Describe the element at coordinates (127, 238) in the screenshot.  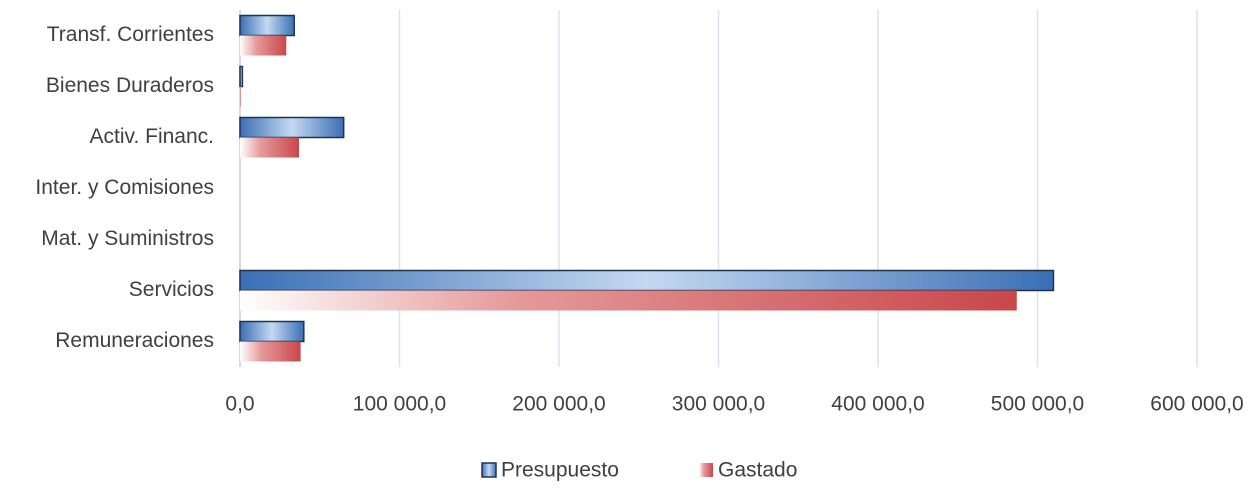
I see `y-tick-label: Mat. y Suministros` at that location.